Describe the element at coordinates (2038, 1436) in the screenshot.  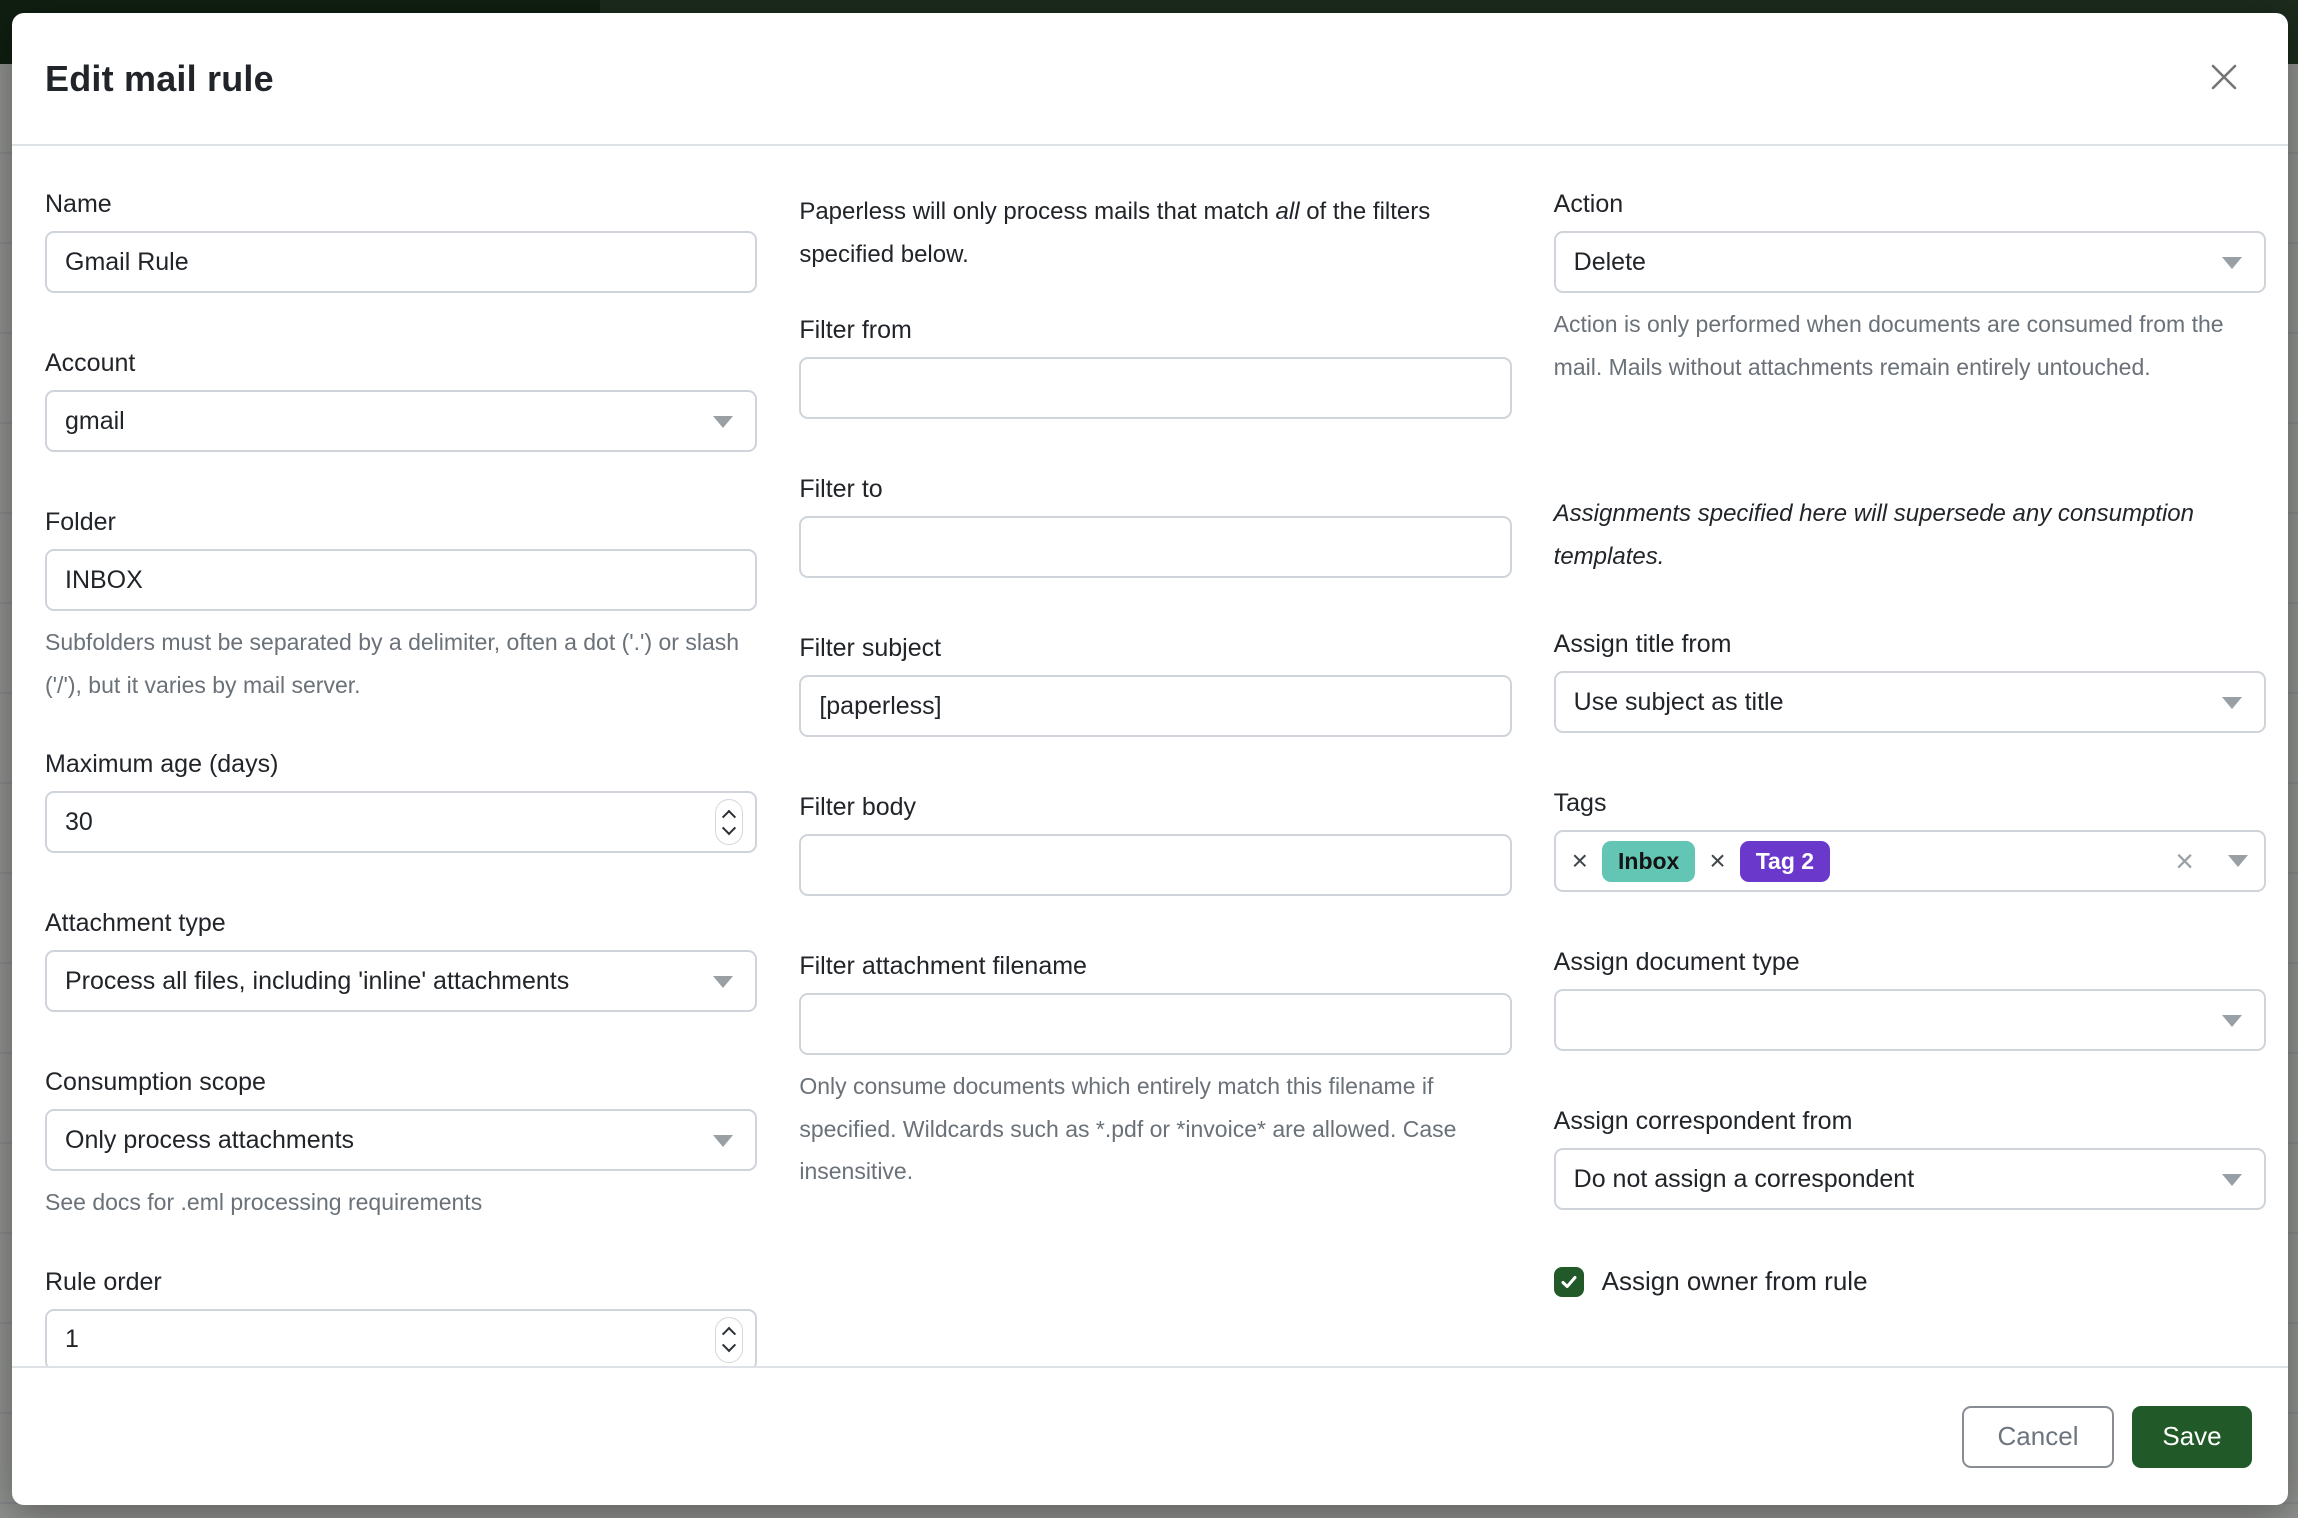
I see `cancel-button: Cancel` at that location.